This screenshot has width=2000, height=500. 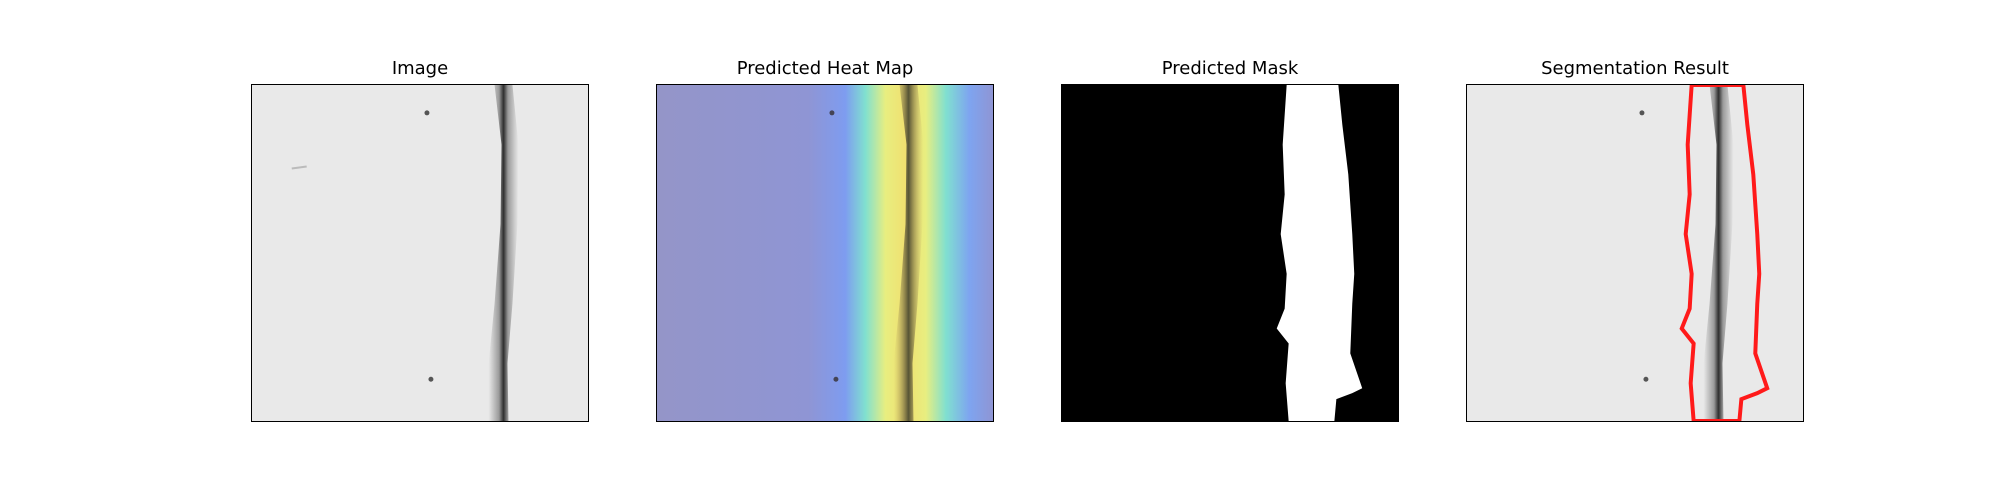 I want to click on segmentation-outline, so click(x=1724, y=253).